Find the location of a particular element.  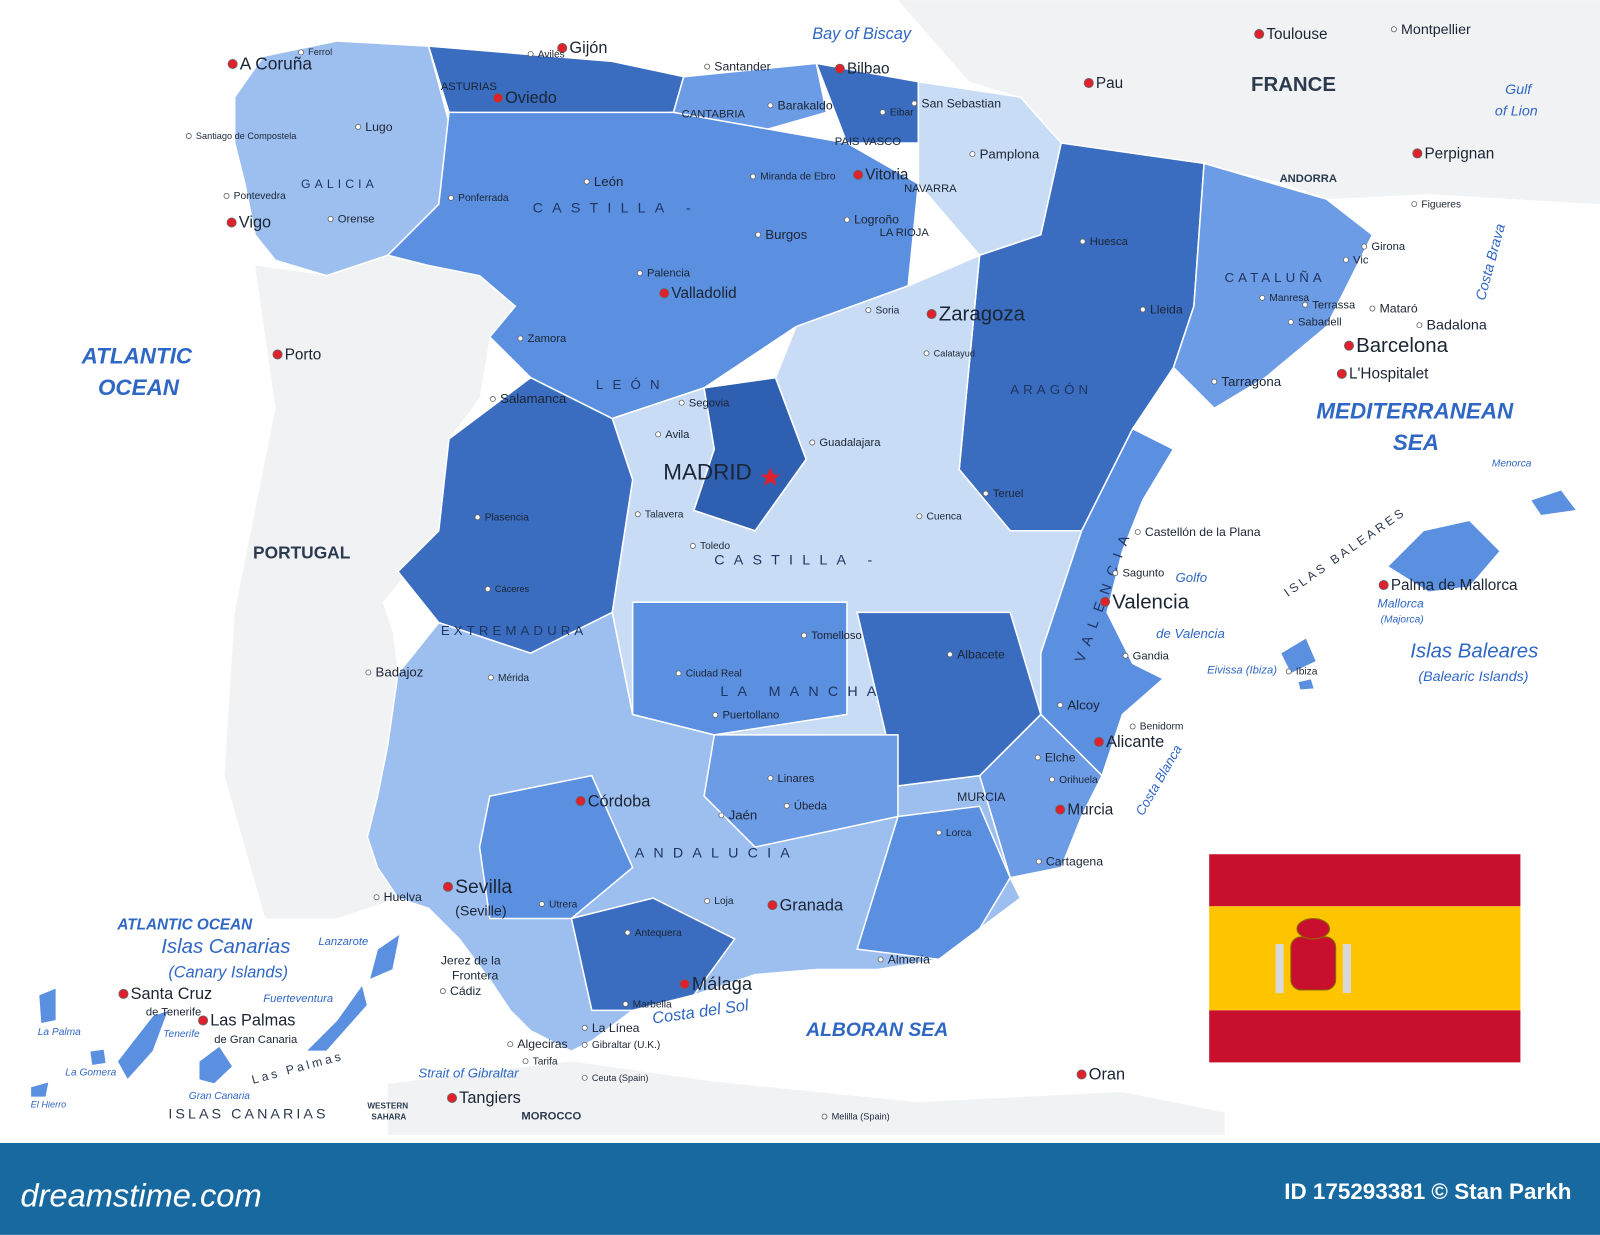

citie-label: Algeciras is located at coordinates (542, 1044).